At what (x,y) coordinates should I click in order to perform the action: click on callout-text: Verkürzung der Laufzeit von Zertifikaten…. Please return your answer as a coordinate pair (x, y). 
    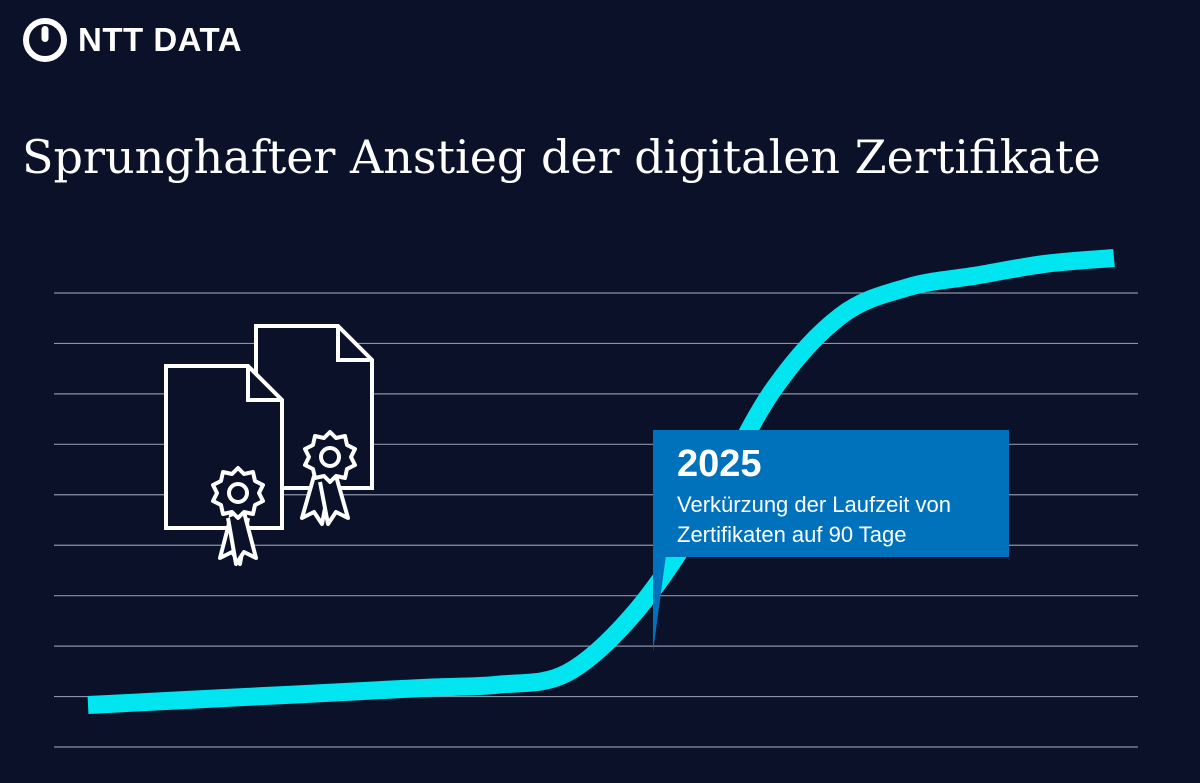
    Looking at the image, I should click on (814, 519).